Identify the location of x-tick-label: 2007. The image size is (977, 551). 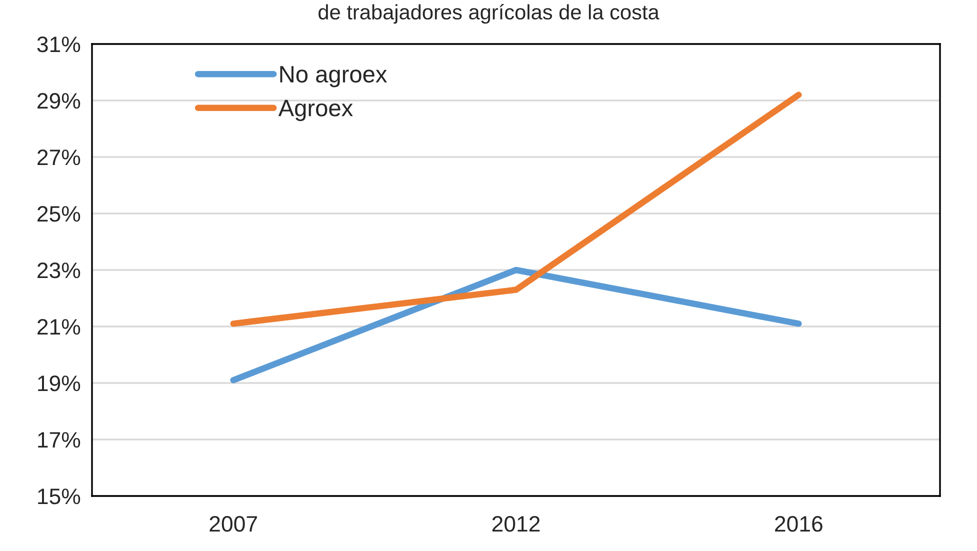
(233, 524).